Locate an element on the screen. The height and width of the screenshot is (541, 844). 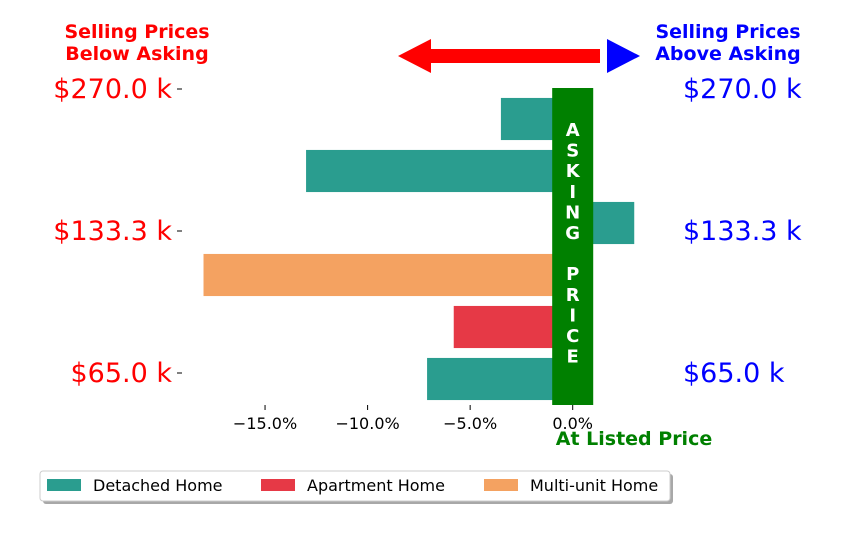
asking-letter: N is located at coordinates (572, 212).